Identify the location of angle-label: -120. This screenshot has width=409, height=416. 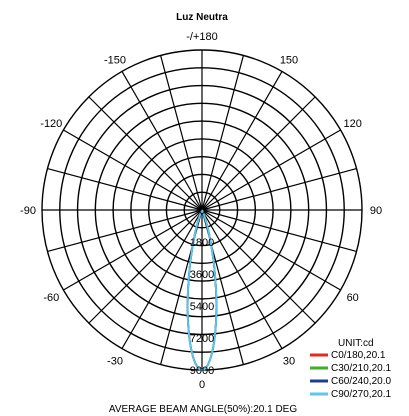
(51, 124).